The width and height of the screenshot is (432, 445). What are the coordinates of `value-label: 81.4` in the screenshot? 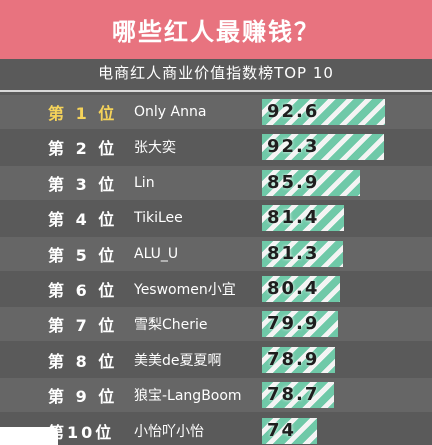 It's located at (293, 218).